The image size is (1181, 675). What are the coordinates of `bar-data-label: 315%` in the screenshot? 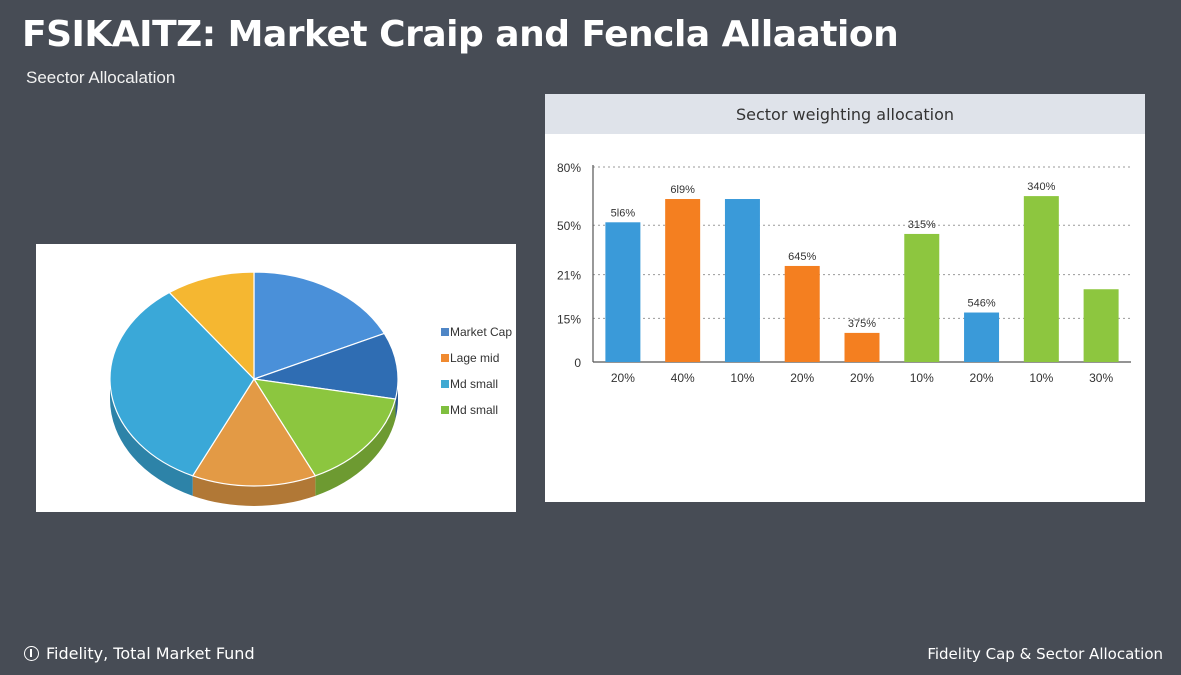 It's located at (922, 225).